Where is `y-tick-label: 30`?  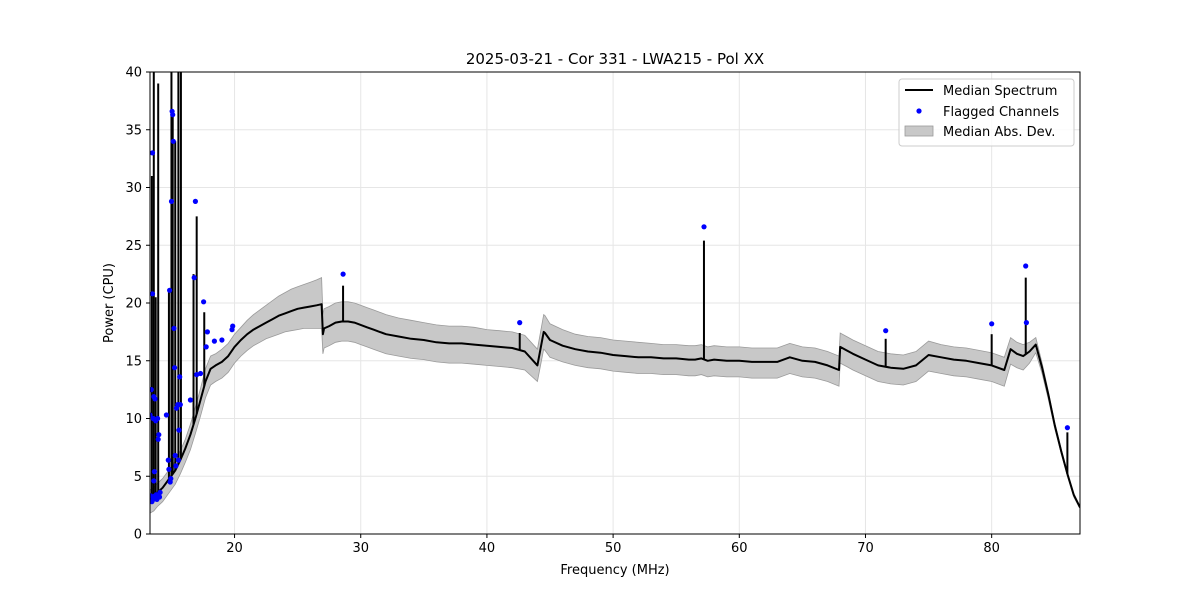
y-tick-label: 30 is located at coordinates (133, 188).